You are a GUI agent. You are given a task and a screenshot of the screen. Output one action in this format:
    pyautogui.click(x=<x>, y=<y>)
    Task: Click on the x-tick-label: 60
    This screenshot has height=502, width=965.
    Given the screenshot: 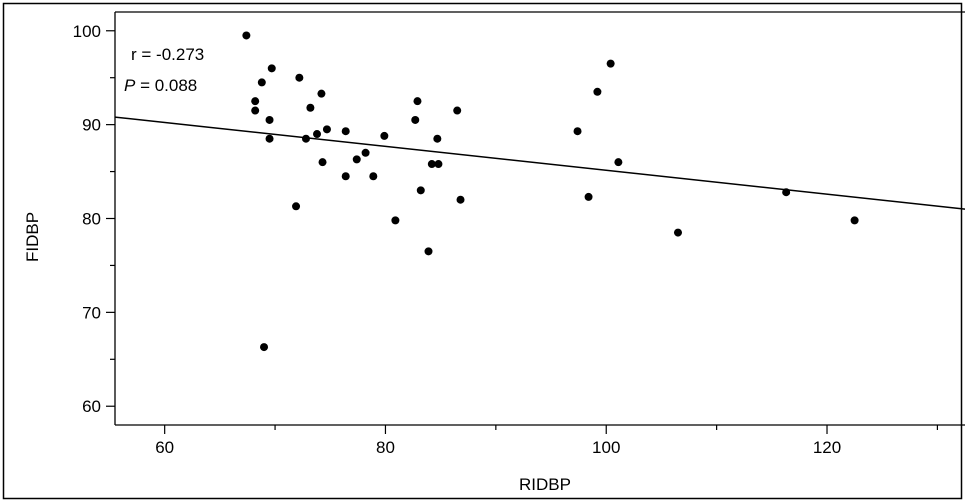 What is the action you would take?
    pyautogui.click(x=164, y=447)
    